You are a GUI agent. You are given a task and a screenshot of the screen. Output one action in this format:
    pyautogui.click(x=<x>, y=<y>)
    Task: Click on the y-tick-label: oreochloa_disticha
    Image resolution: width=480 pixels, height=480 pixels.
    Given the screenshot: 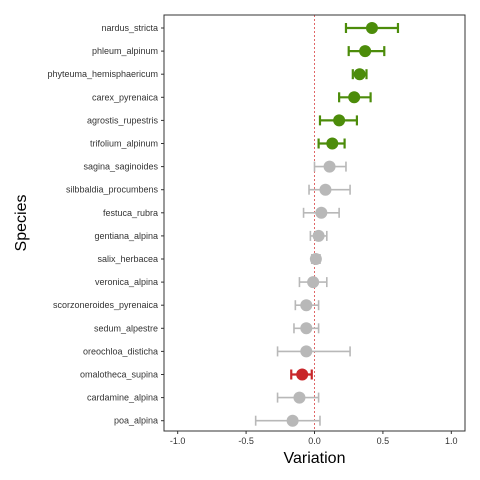 What is the action you would take?
    pyautogui.click(x=120, y=351)
    